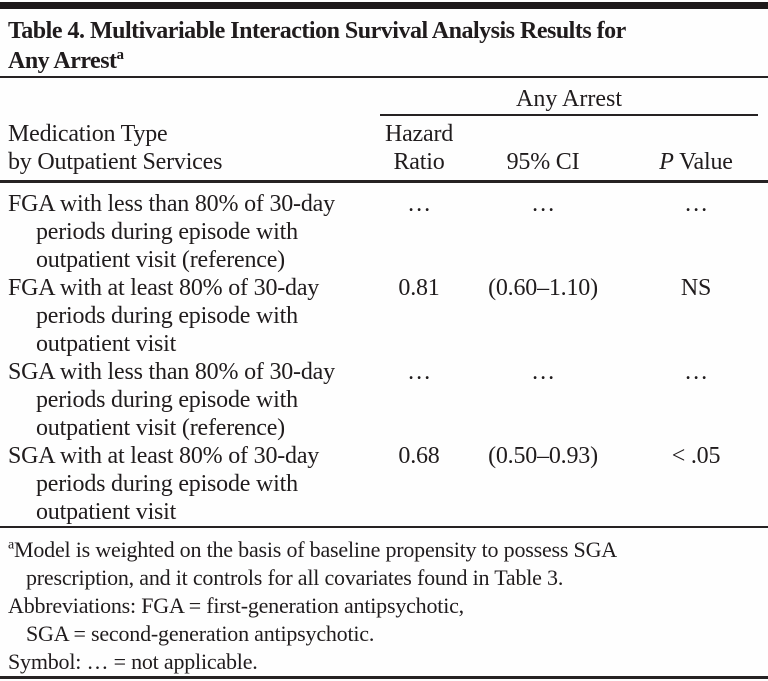 Image resolution: width=768 pixels, height=681 pixels. What do you see at coordinates (666, 162) in the screenshot?
I see `p-value-italic-p: P` at bounding box center [666, 162].